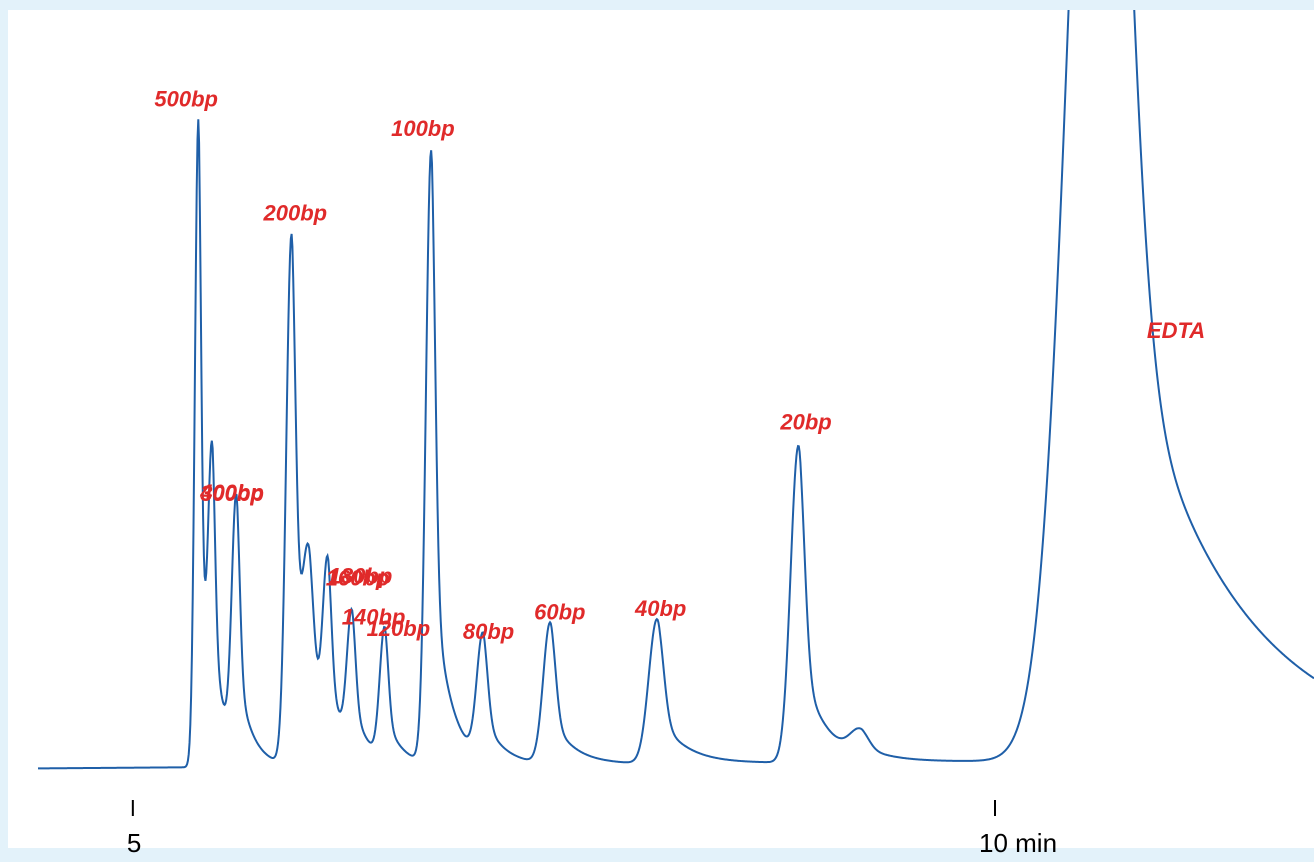 The image size is (1314, 862). I want to click on peak-label-80bp: 80bp, so click(488, 631).